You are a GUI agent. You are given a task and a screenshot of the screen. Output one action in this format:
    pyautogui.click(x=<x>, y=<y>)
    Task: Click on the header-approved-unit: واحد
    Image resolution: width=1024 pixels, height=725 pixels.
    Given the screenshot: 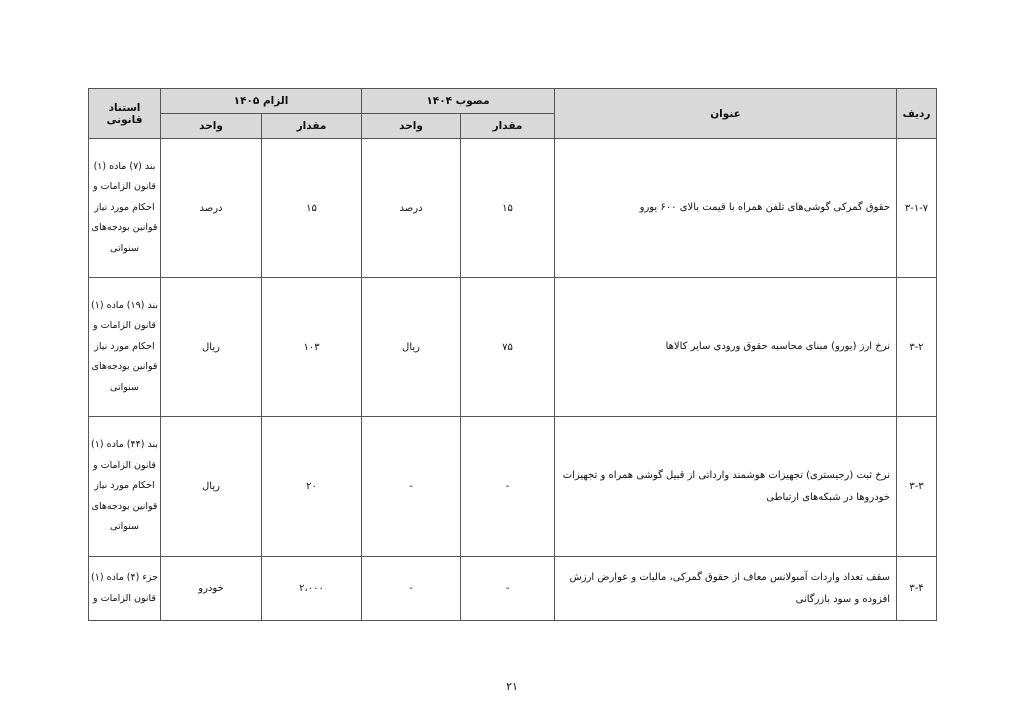 What is the action you would take?
    pyautogui.click(x=411, y=126)
    